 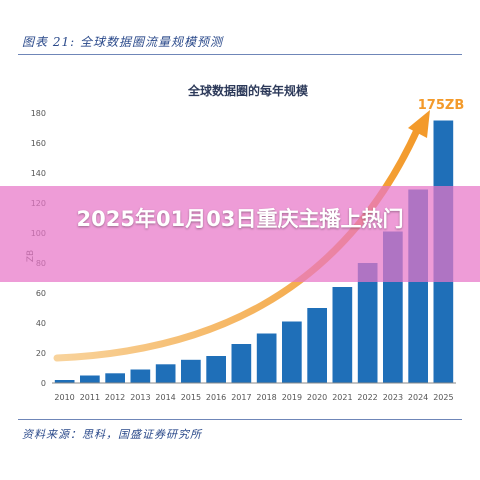 What do you see at coordinates (292, 397) in the screenshot?
I see `x-tick-label: 2019` at bounding box center [292, 397].